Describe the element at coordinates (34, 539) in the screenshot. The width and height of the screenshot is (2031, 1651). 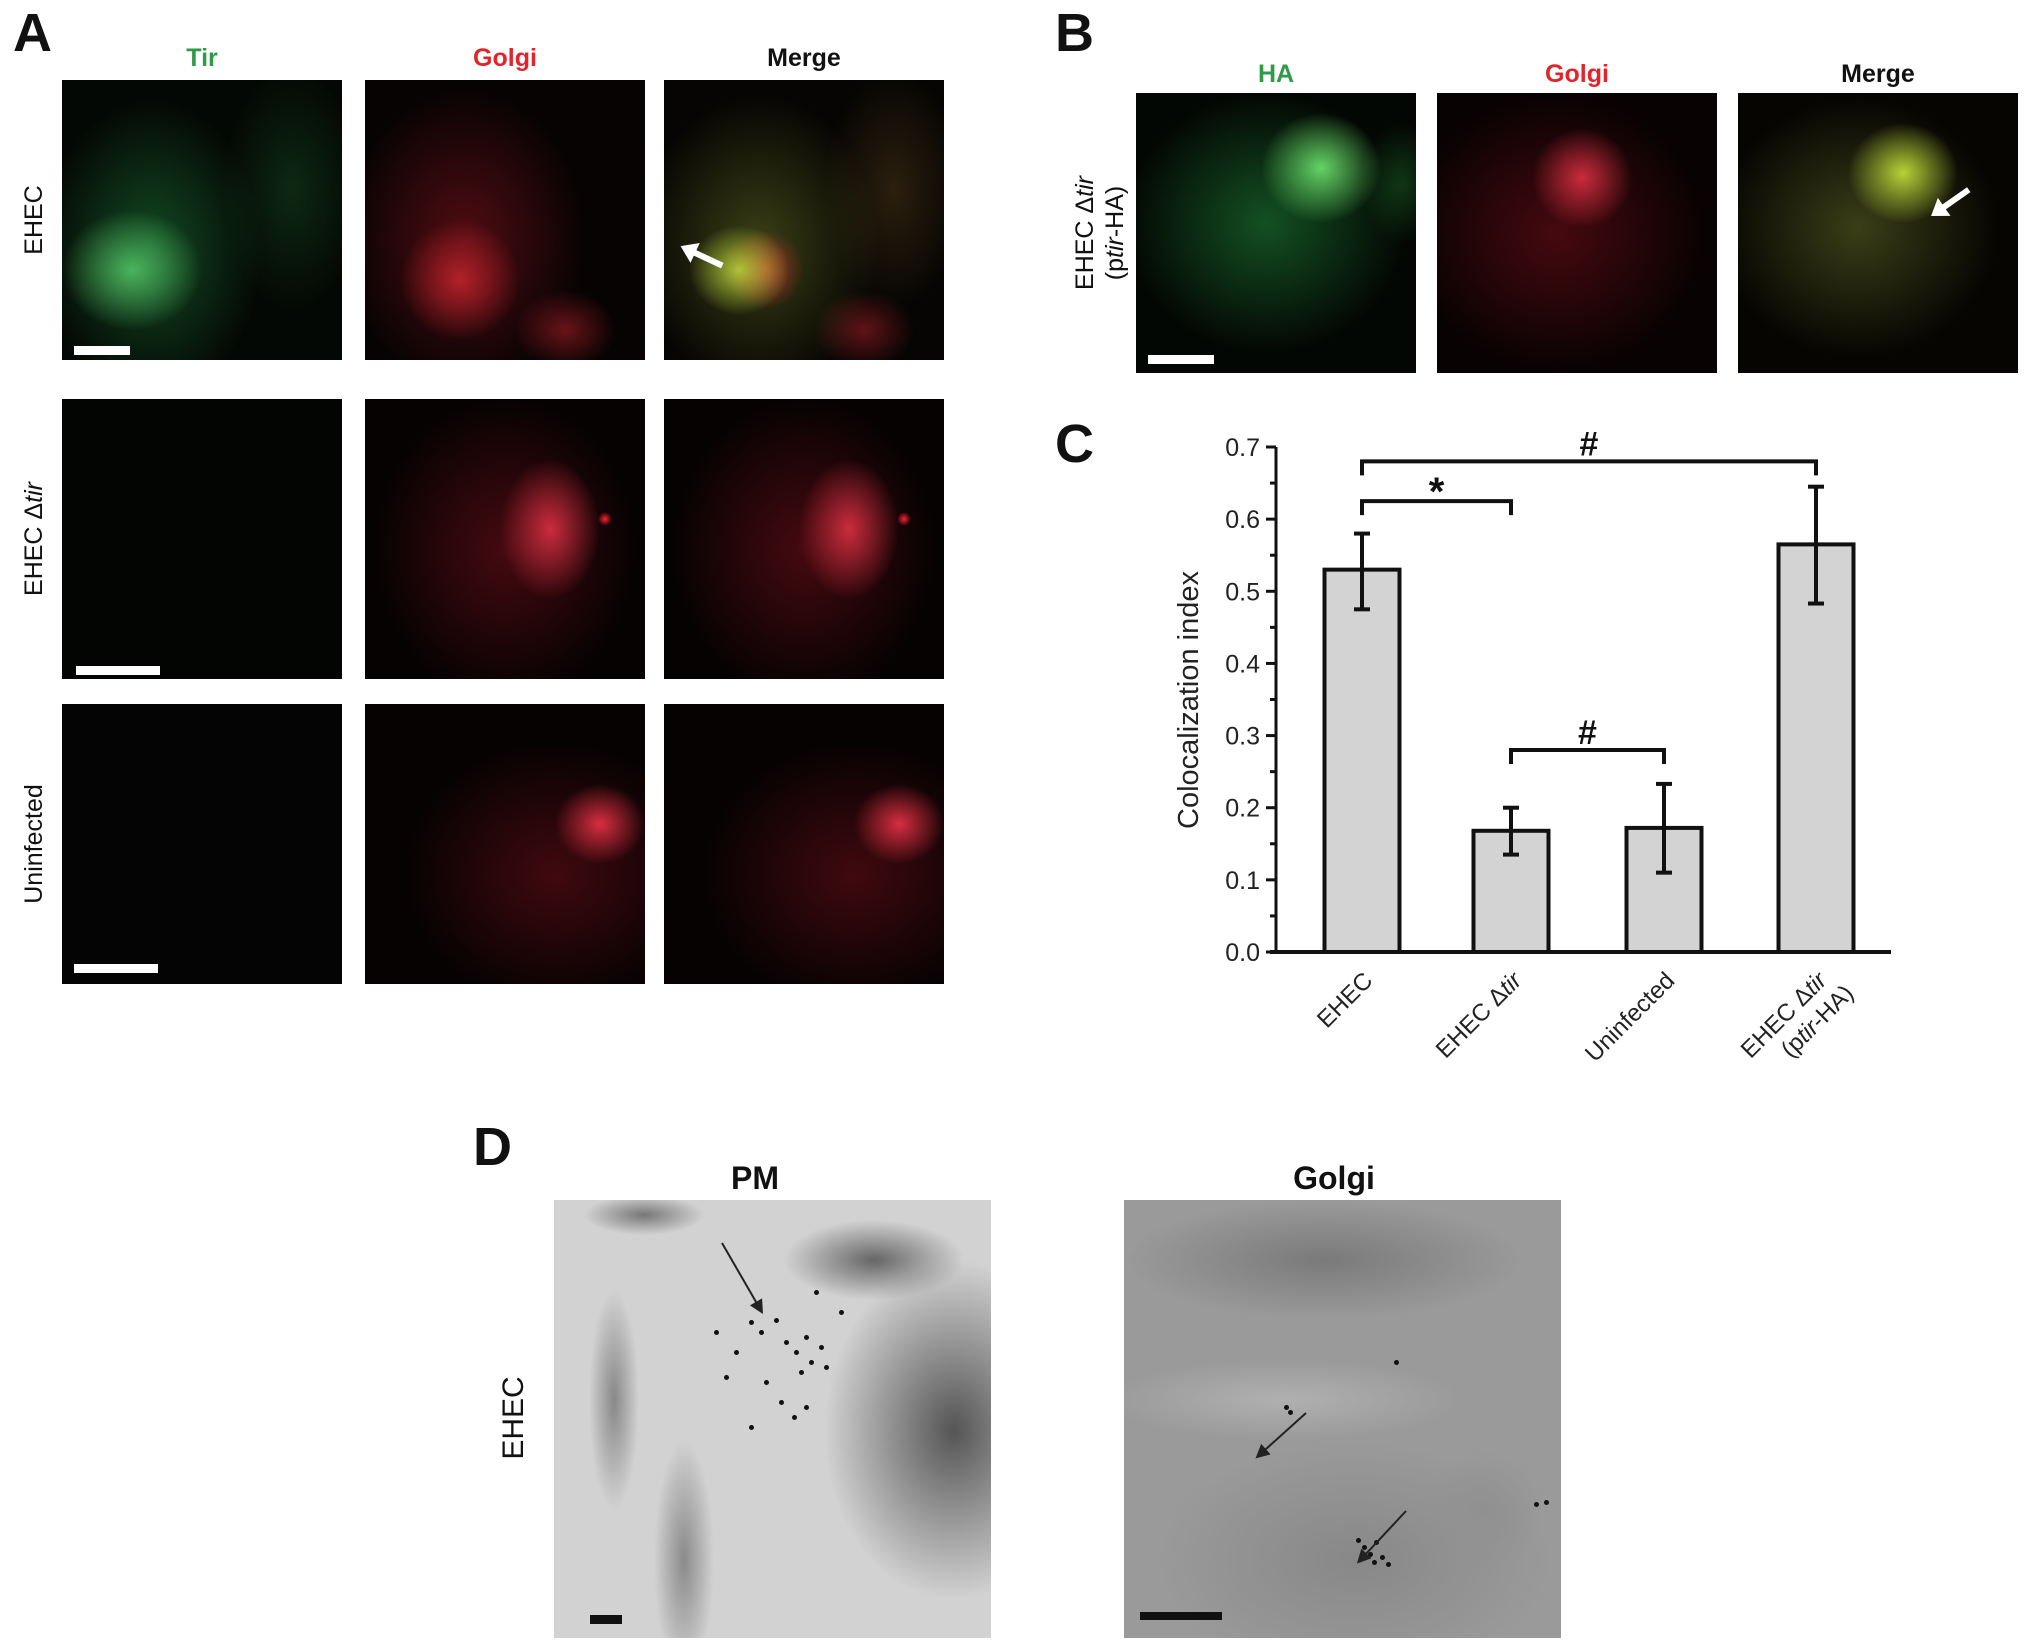
I see `panel-a-row-ehec-dtir: EHEC Δtir` at that location.